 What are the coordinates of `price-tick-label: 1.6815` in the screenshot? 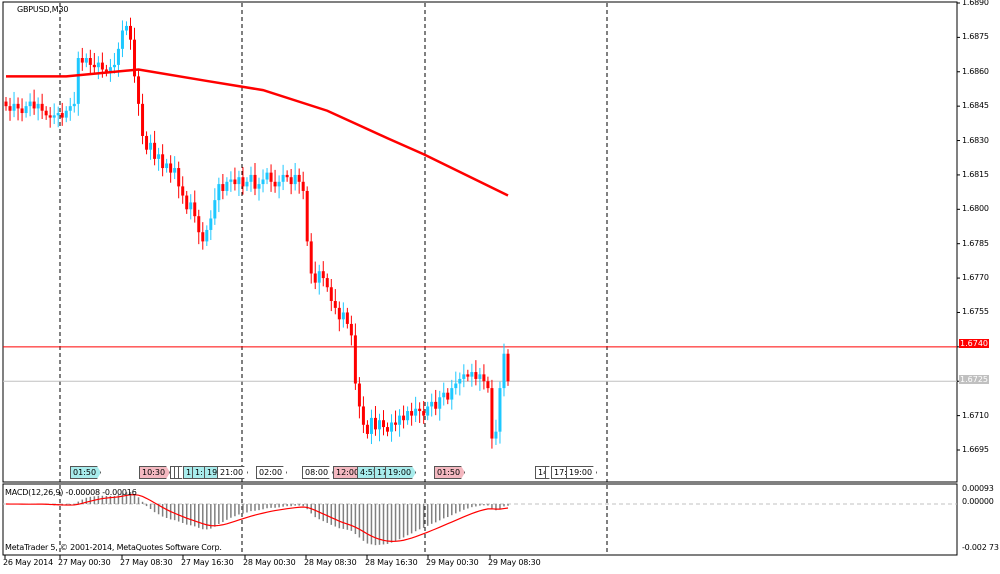 It's located at (975, 174).